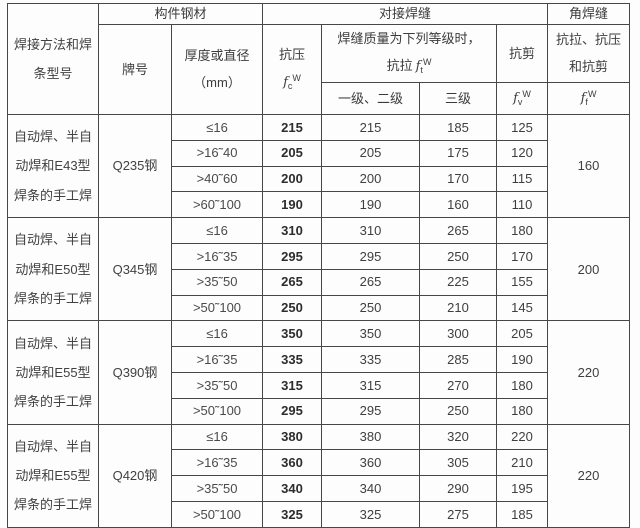 This screenshot has width=640, height=528. Describe the element at coordinates (319, 359) in the screenshot. I see `table-row: >16˜35 335 335 285 190` at that location.